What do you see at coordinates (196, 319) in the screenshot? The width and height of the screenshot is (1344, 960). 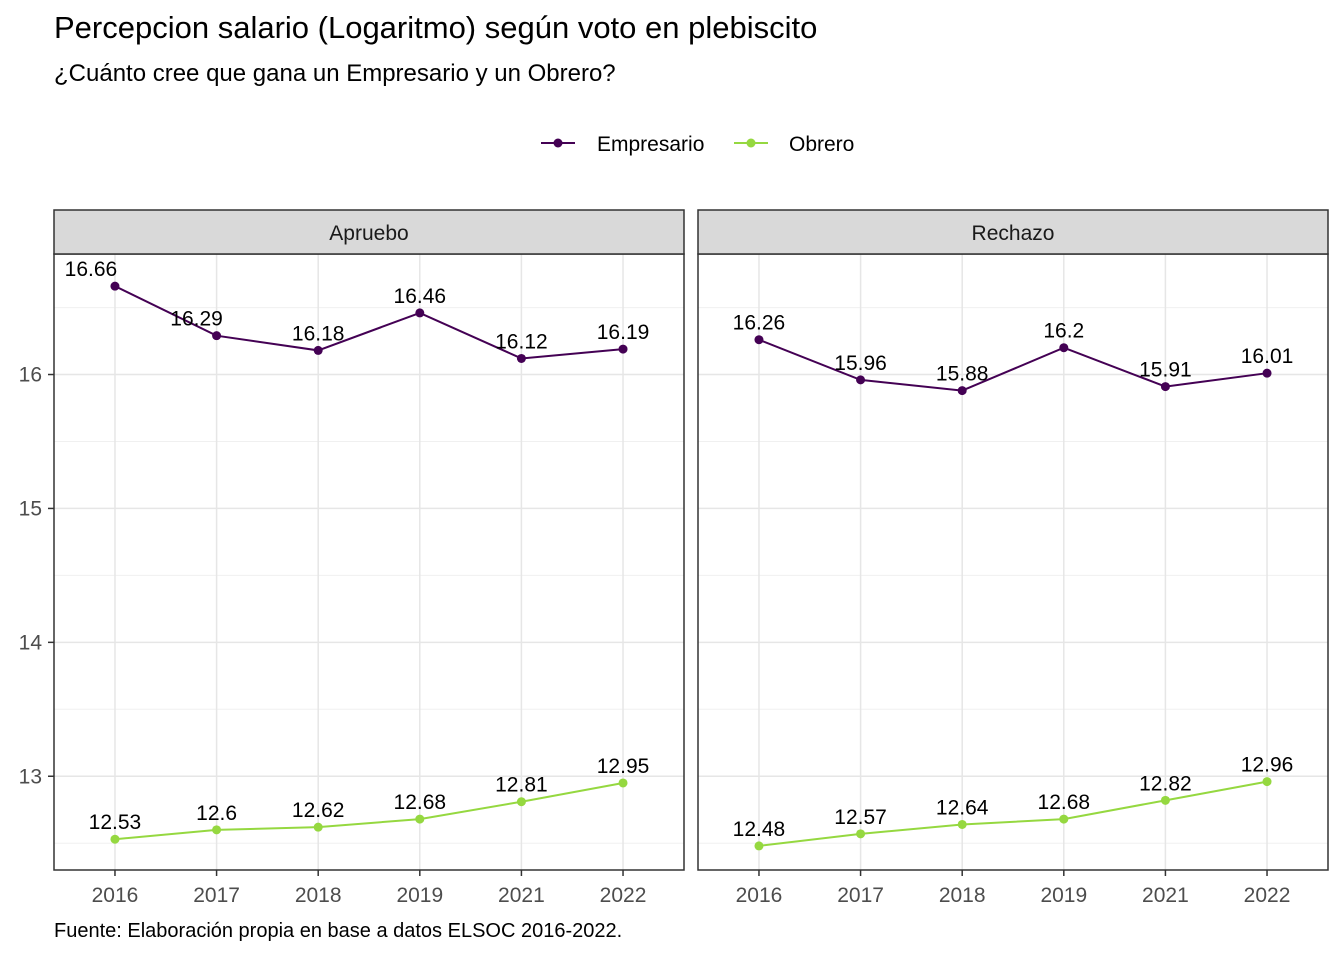 I see `data-label-empresario: 16.29` at bounding box center [196, 319].